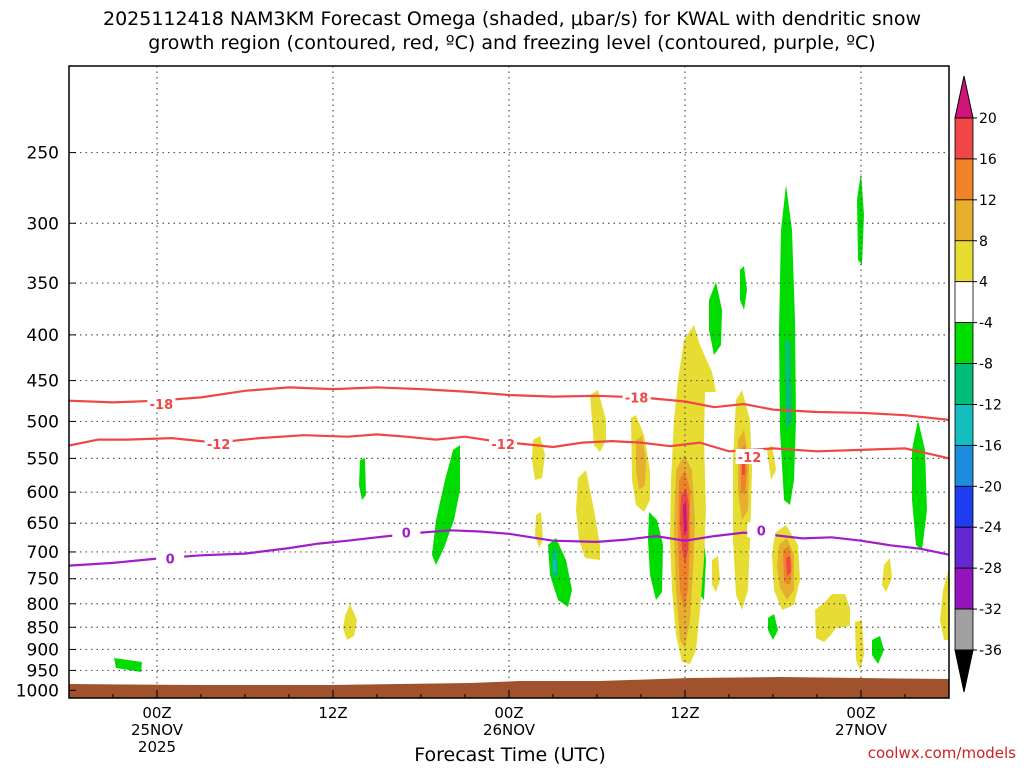 The width and height of the screenshot is (1024, 768). I want to click on y-tick-label: 500, so click(43, 422).